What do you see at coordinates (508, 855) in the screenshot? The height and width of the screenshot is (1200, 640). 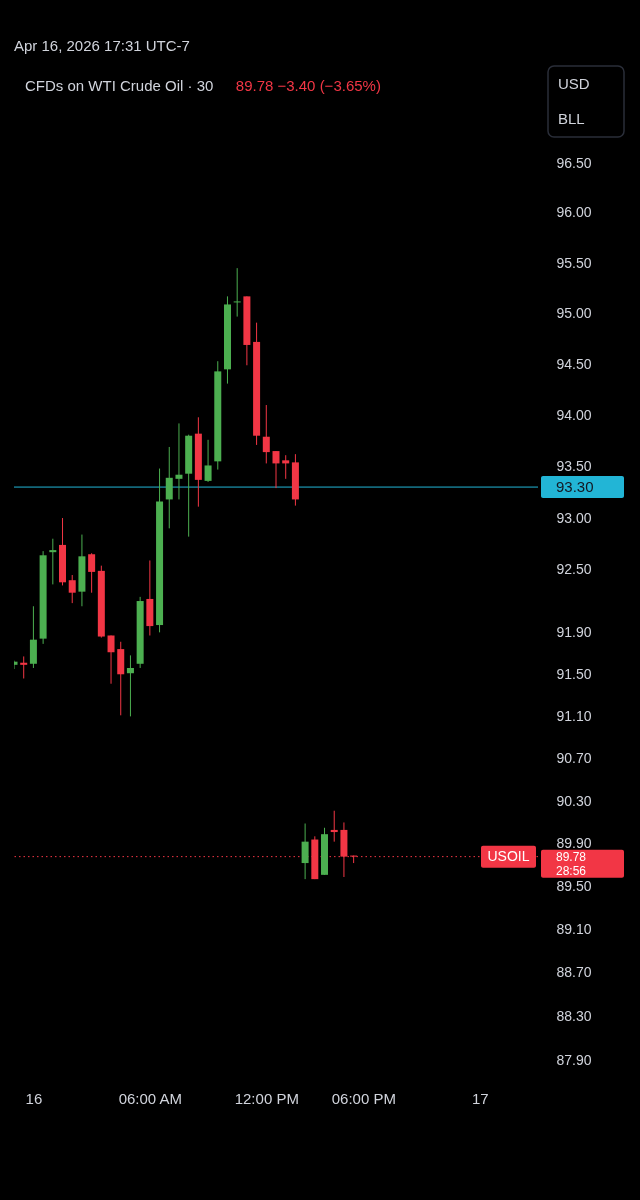 I see `ref-line-label: USOIL` at bounding box center [508, 855].